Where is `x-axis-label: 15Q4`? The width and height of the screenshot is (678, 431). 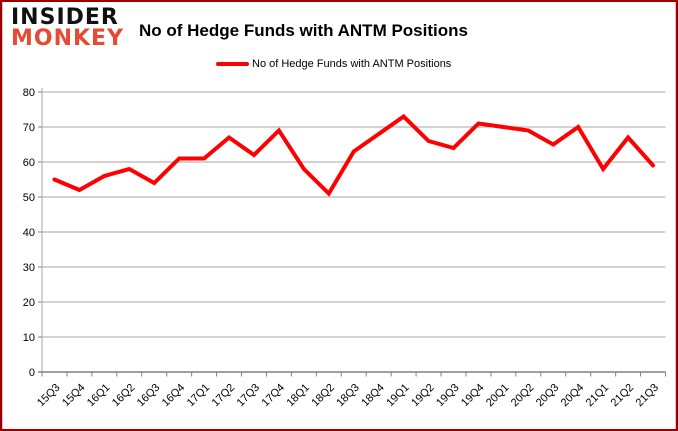
x-axis-label: 15Q4 is located at coordinates (74, 396).